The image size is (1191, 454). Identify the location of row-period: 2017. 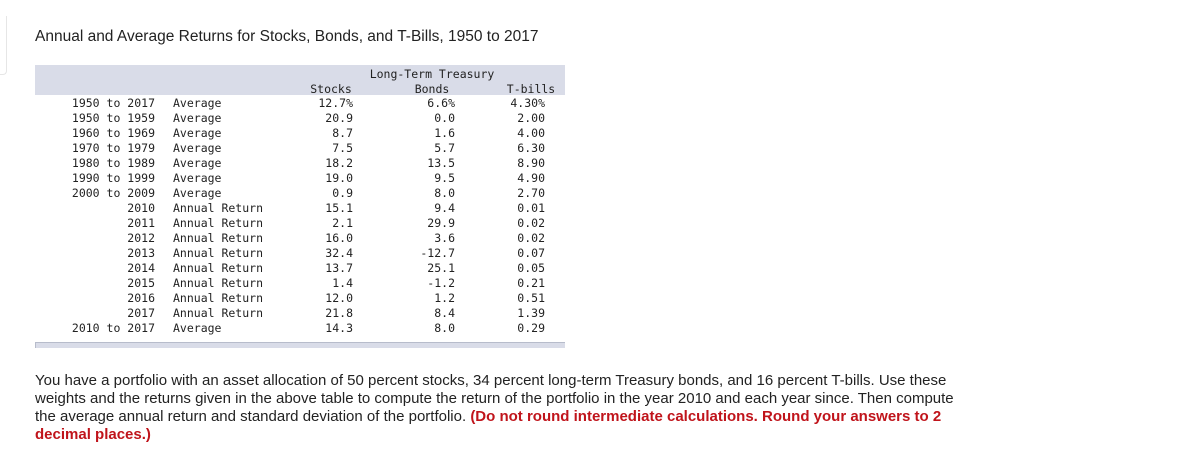
(141, 313).